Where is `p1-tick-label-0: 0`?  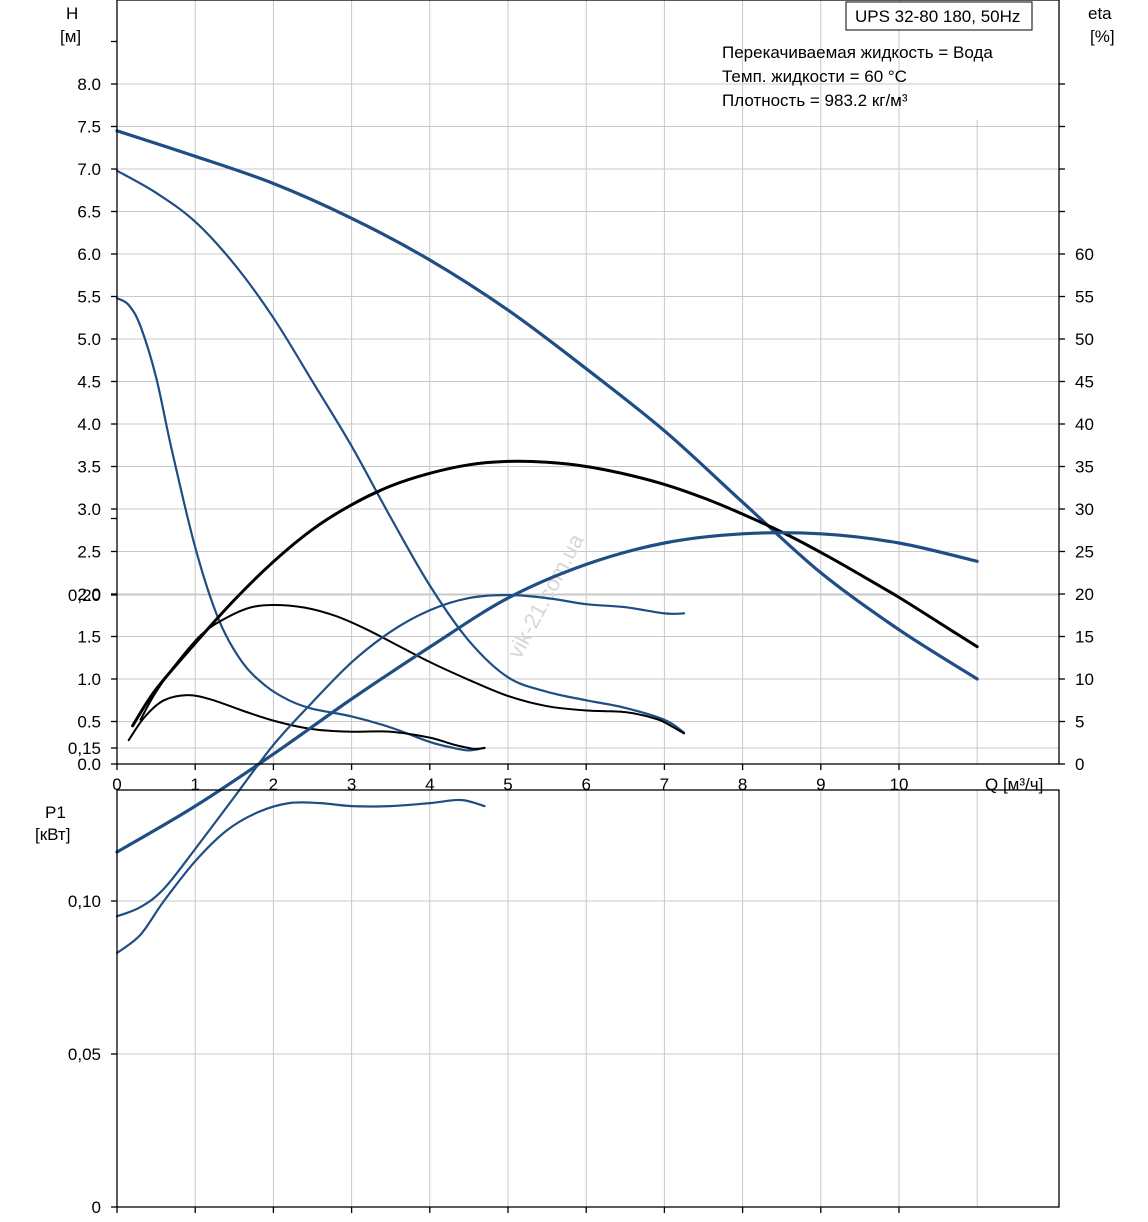 p1-tick-label-0: 0 is located at coordinates (96, 1207).